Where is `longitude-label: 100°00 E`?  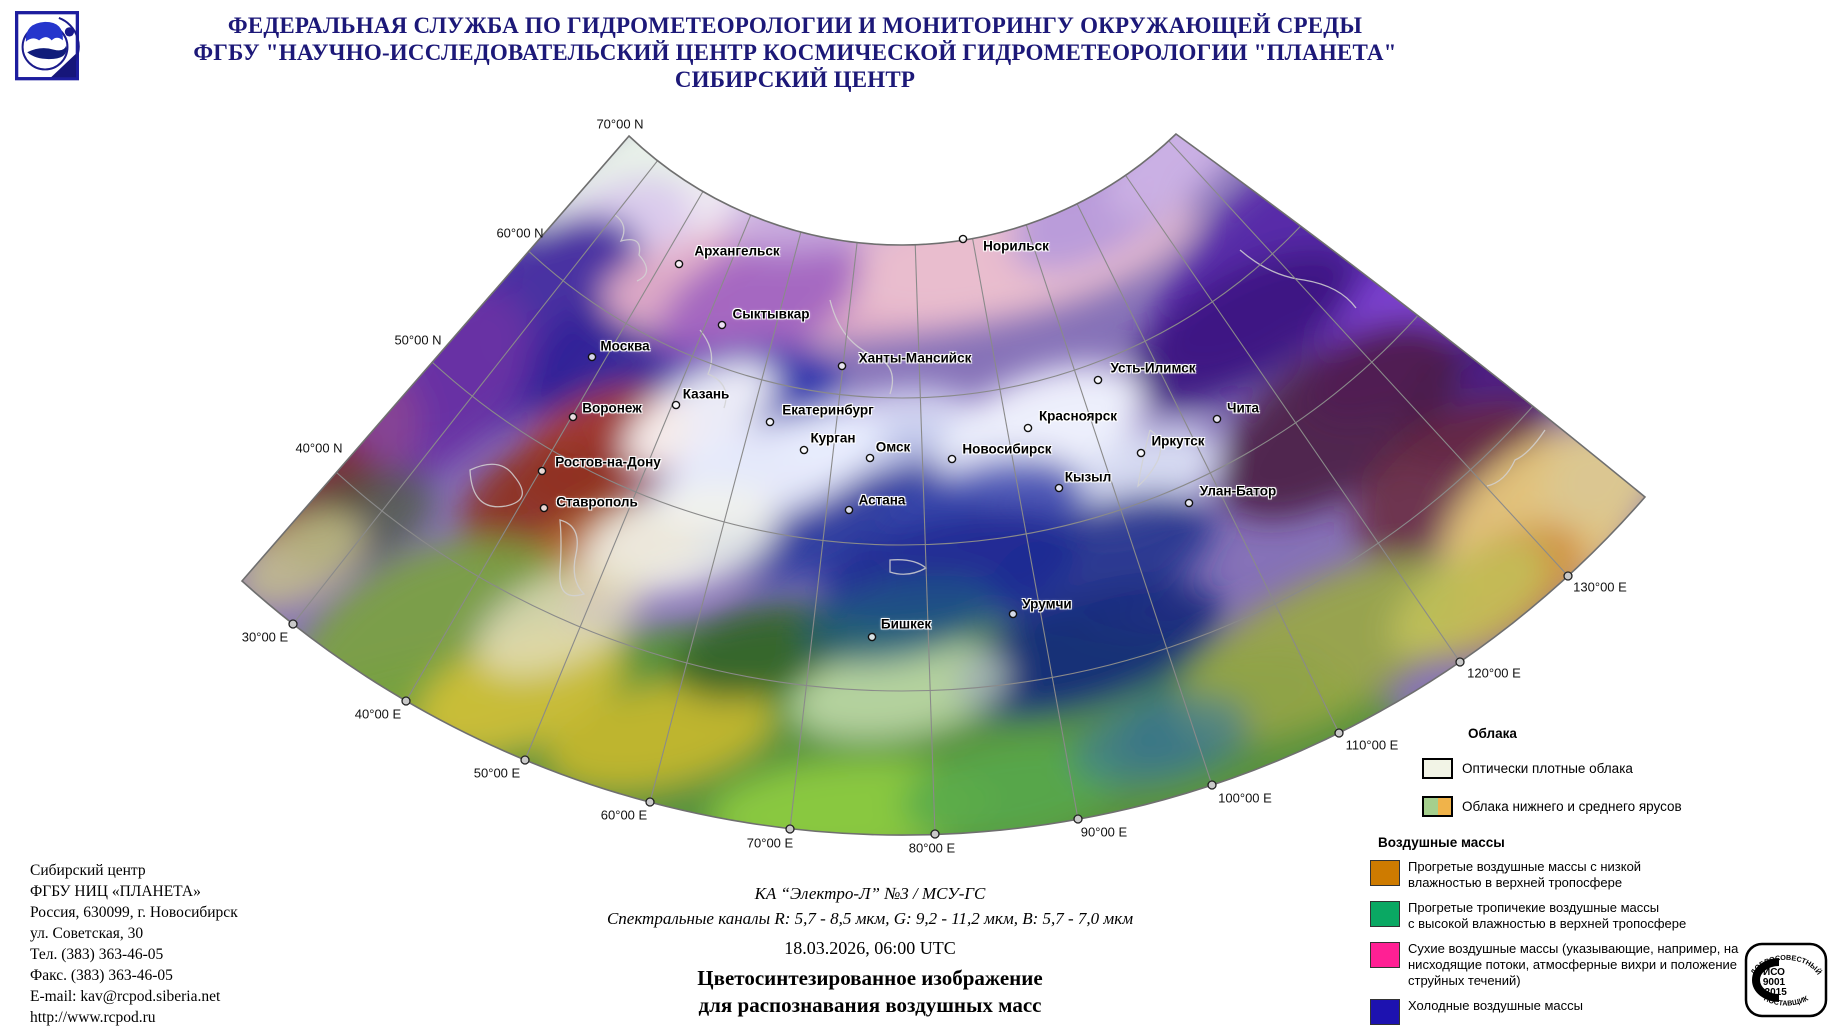
longitude-label: 100°00 E is located at coordinates (1245, 798).